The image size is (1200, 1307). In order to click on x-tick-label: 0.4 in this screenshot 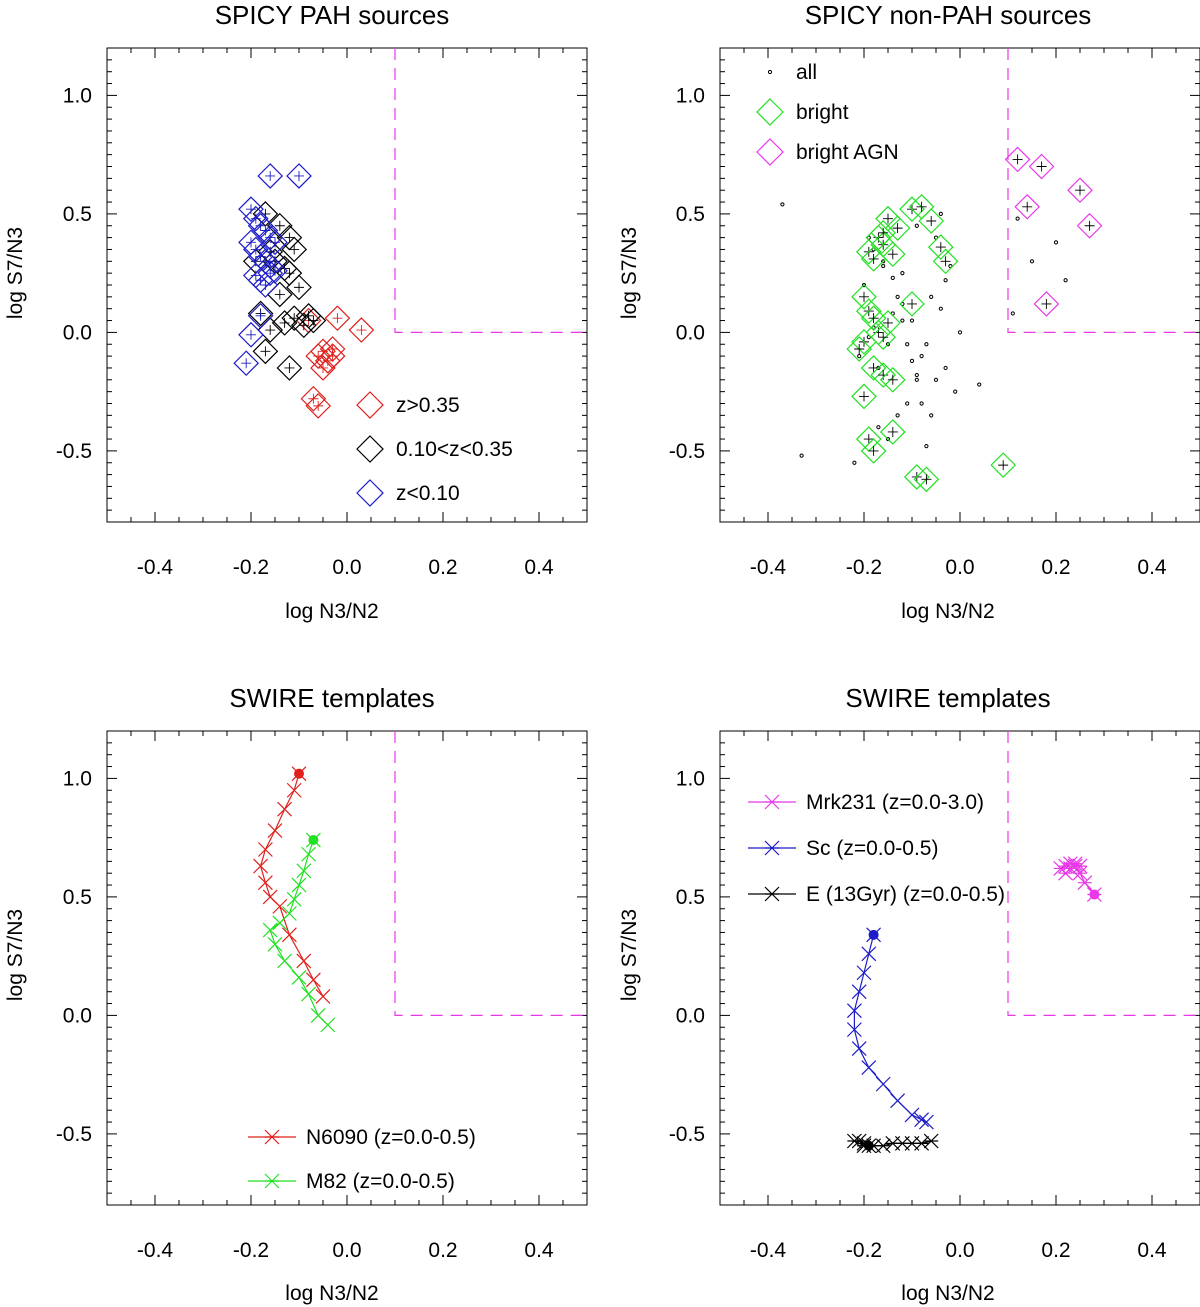, I will do `click(539, 567)`.